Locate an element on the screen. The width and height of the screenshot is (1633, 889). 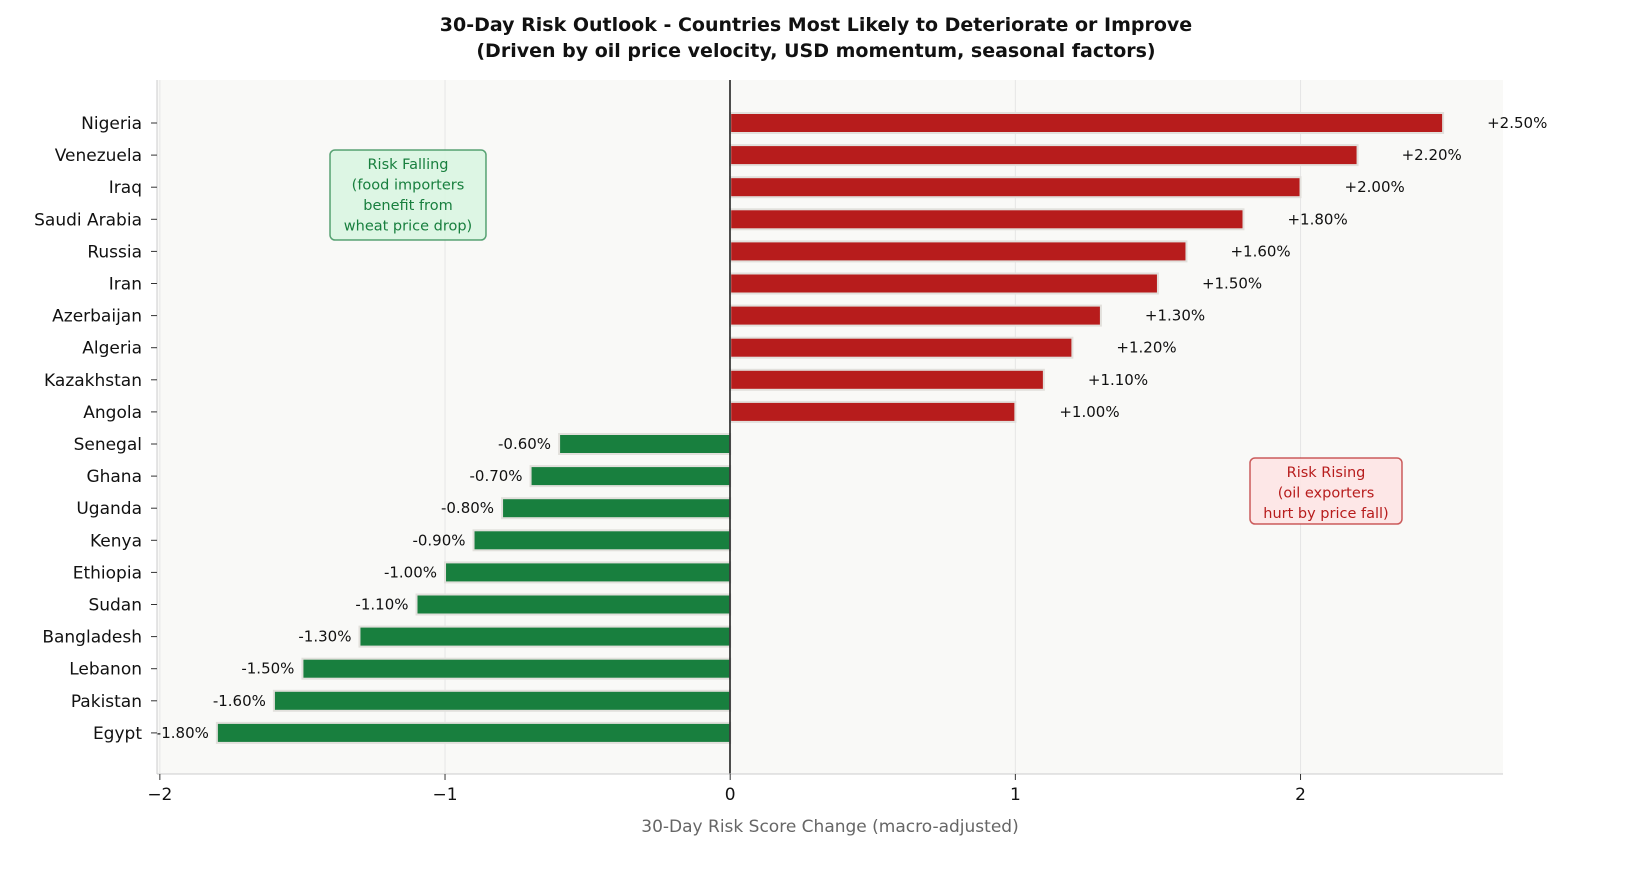
bar-egypt is located at coordinates (473, 732).